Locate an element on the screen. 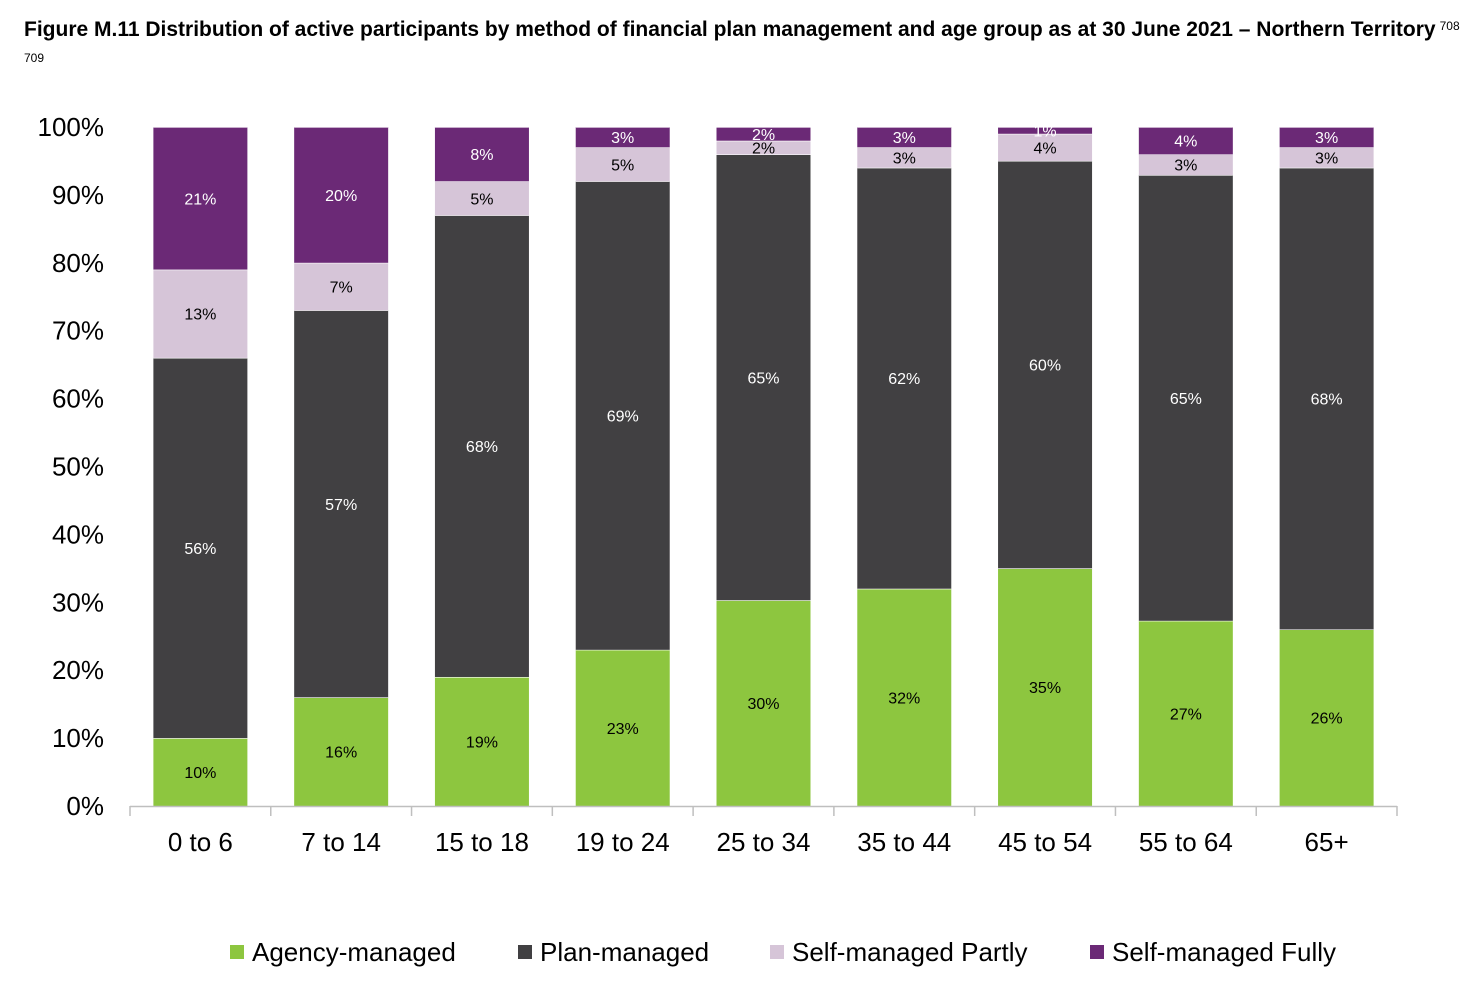 The height and width of the screenshot is (1005, 1473). data-label: 60% is located at coordinates (1045, 366).